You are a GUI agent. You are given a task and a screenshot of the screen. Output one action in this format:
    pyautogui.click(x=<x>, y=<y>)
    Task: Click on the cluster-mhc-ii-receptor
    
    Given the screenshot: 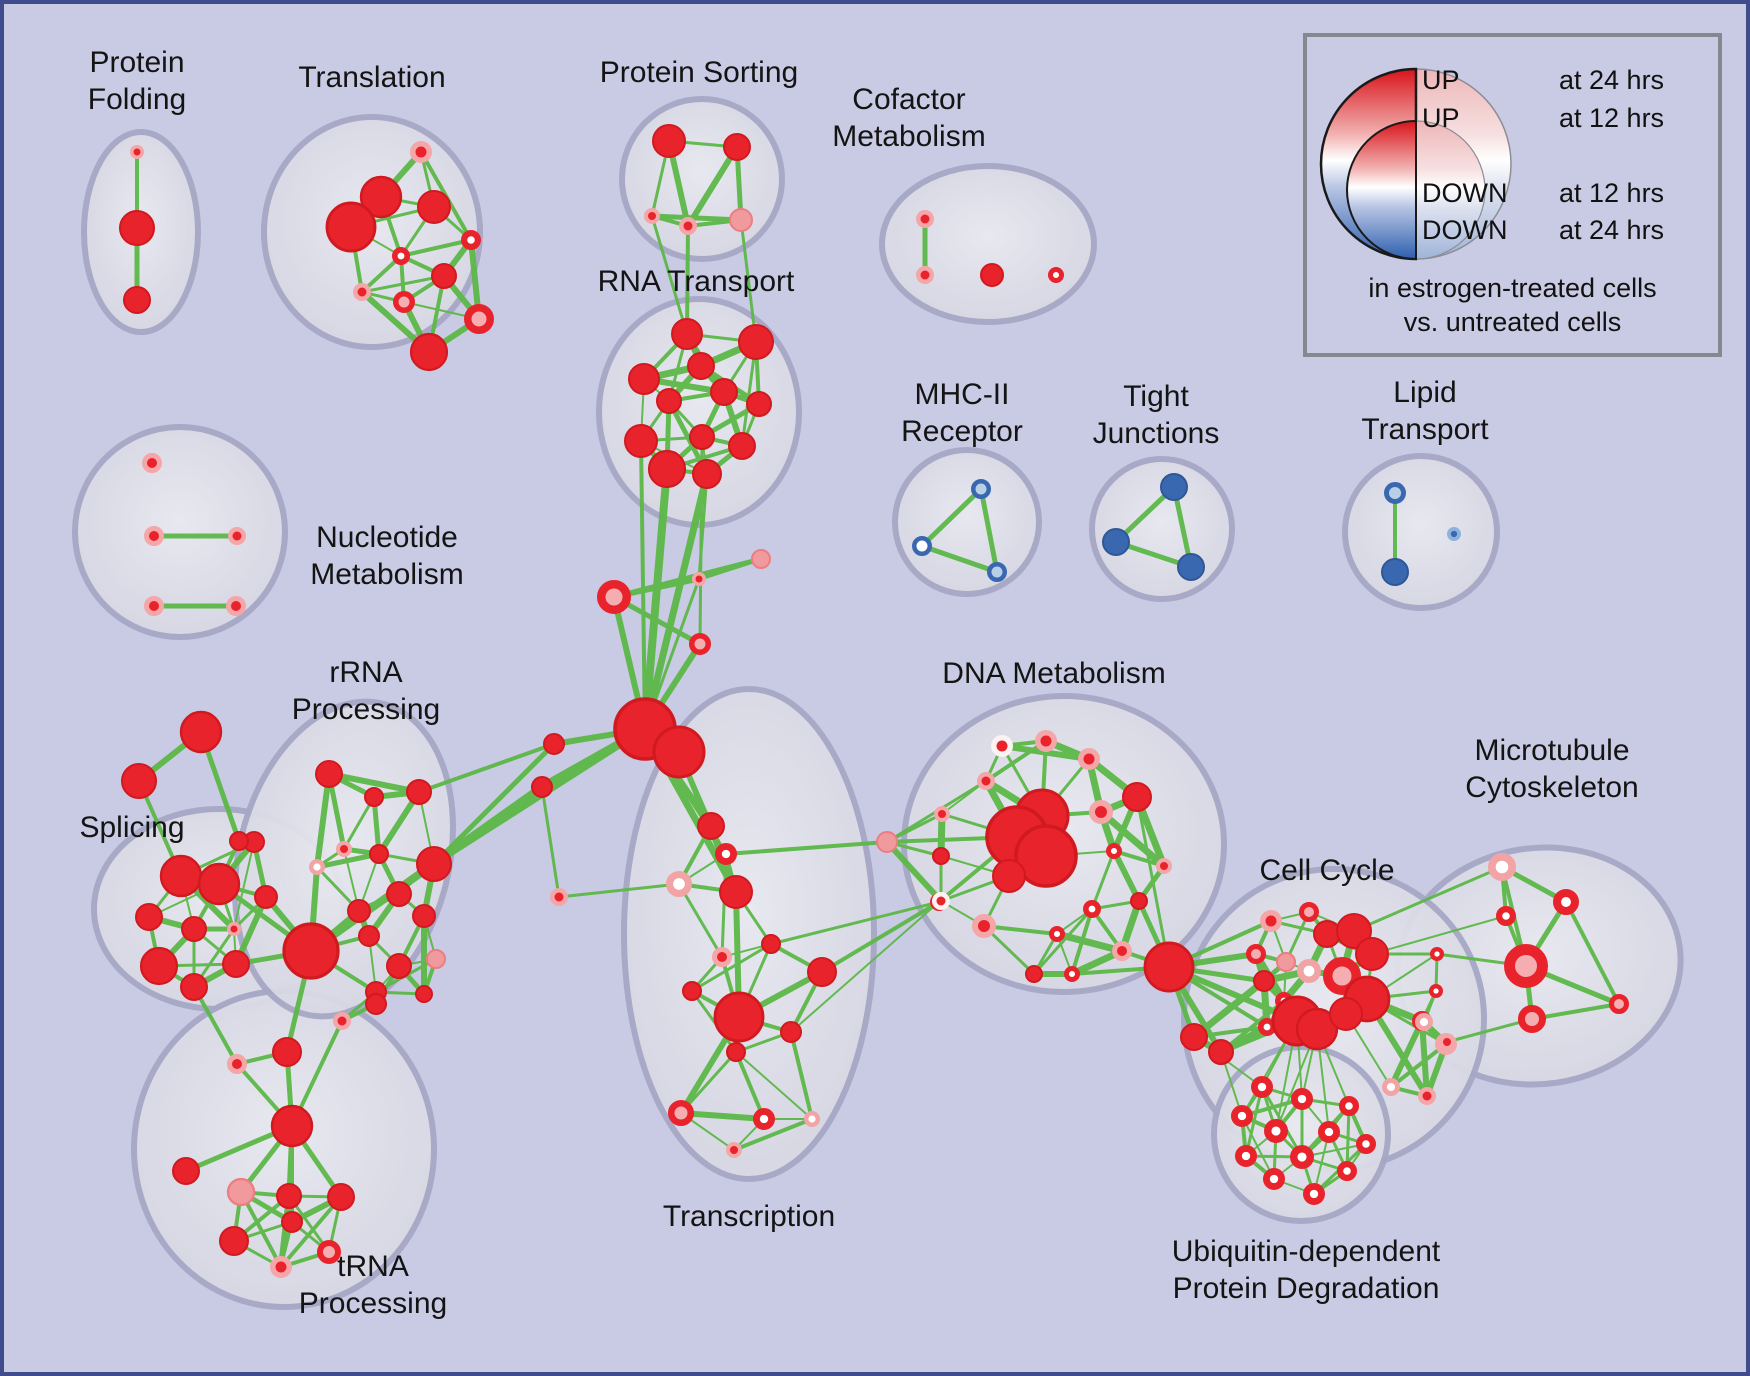 What is the action you would take?
    pyautogui.click(x=967, y=522)
    